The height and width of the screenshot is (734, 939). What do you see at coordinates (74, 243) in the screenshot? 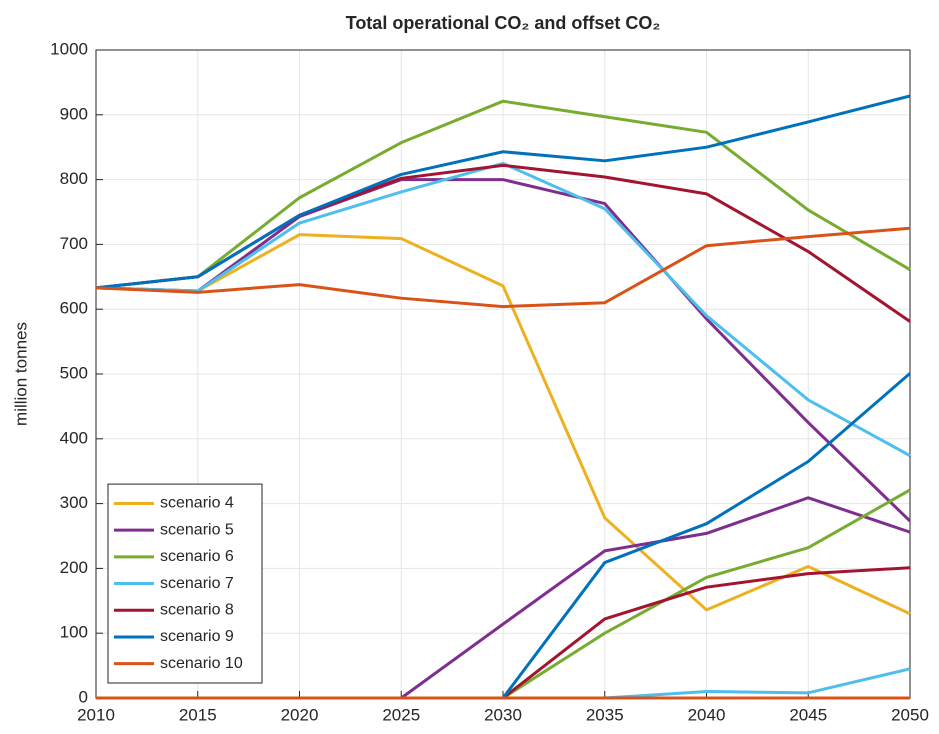
I see `y-tick-label: 700` at bounding box center [74, 243].